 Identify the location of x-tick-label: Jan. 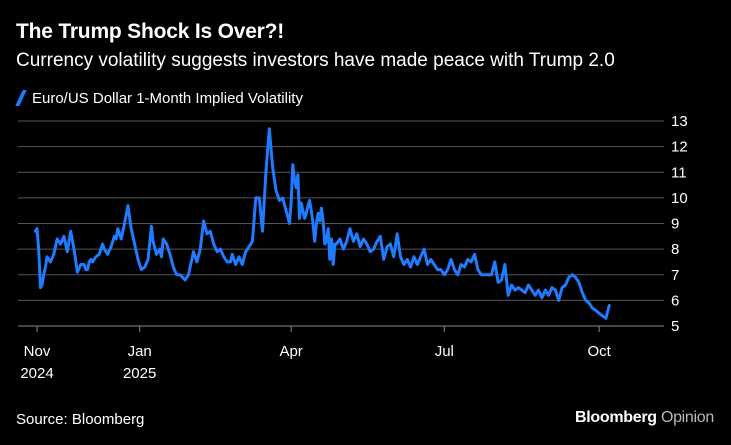
(140, 351).